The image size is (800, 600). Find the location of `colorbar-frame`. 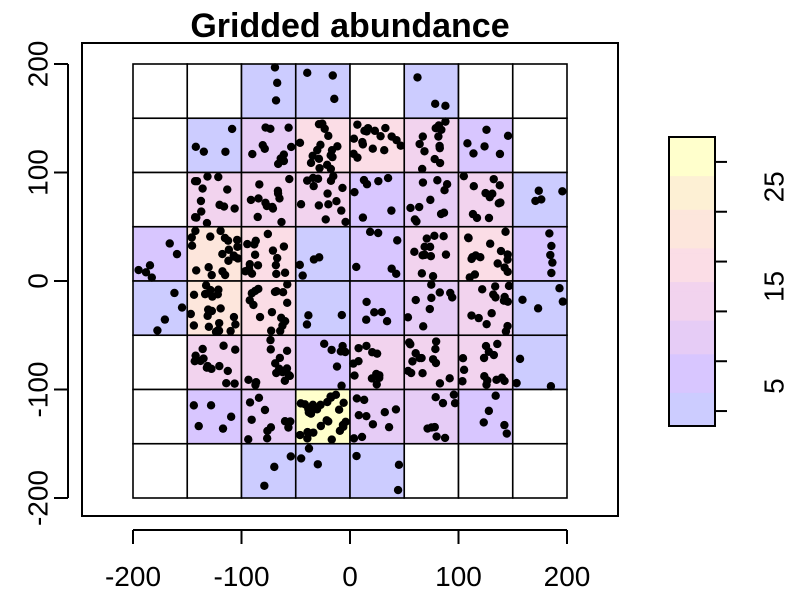

colorbar-frame is located at coordinates (692, 281).